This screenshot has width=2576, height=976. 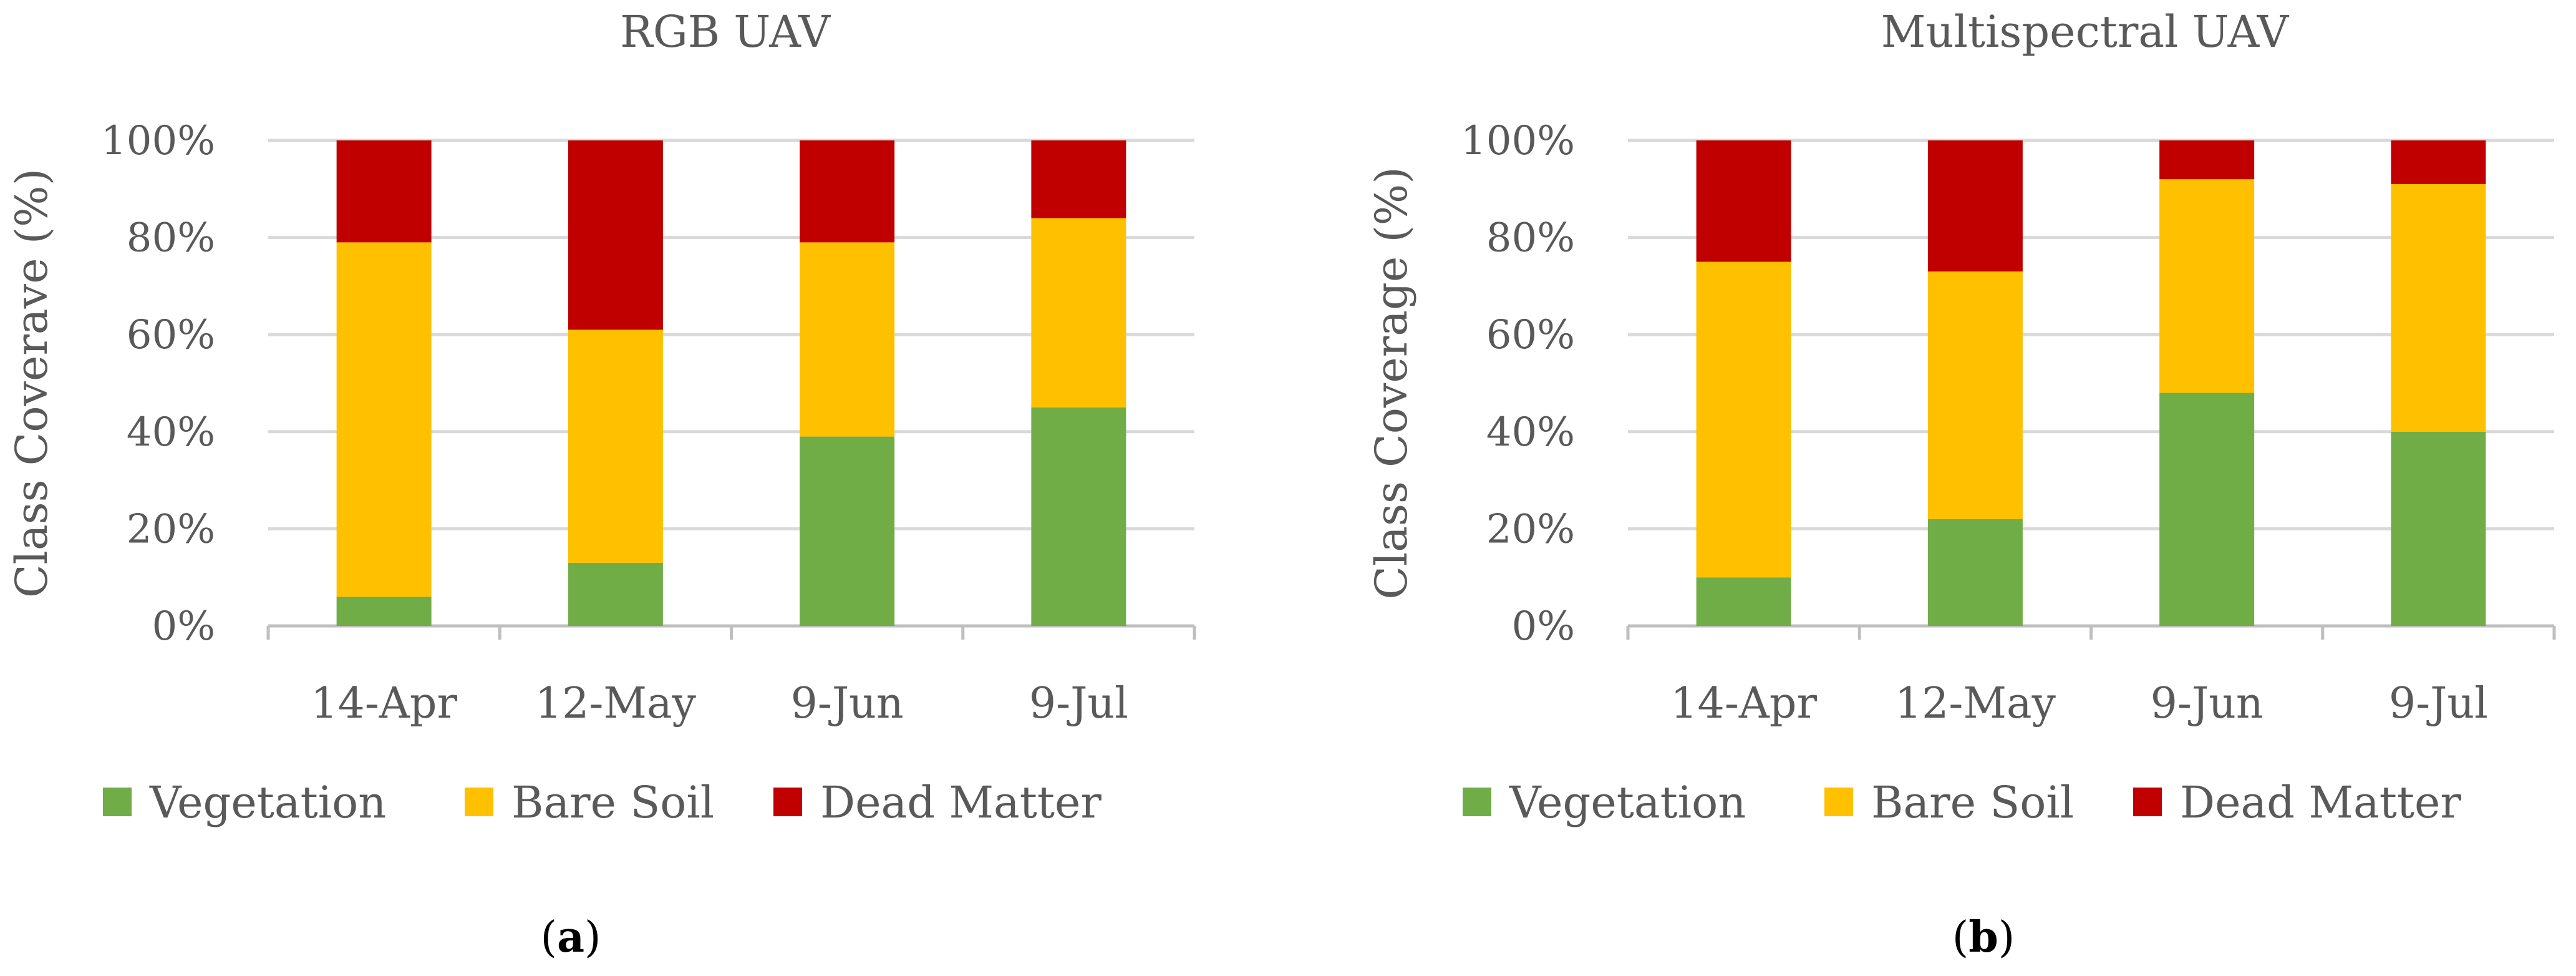 I want to click on chart-title: RGB UAV, so click(x=726, y=31).